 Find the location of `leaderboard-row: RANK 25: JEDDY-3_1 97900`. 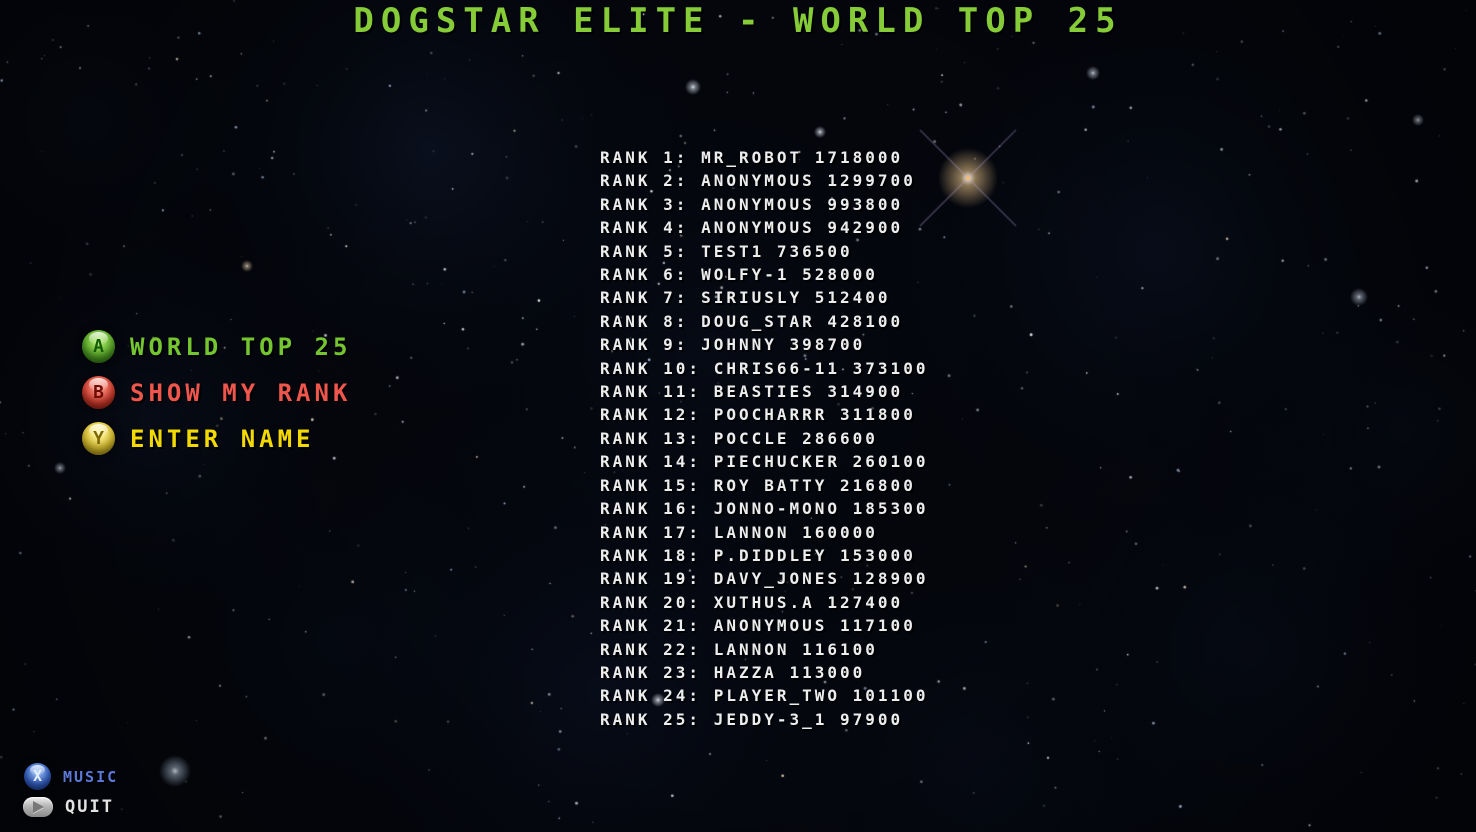

leaderboard-row: RANK 25: JEDDY-3_1 97900 is located at coordinates (752, 719).